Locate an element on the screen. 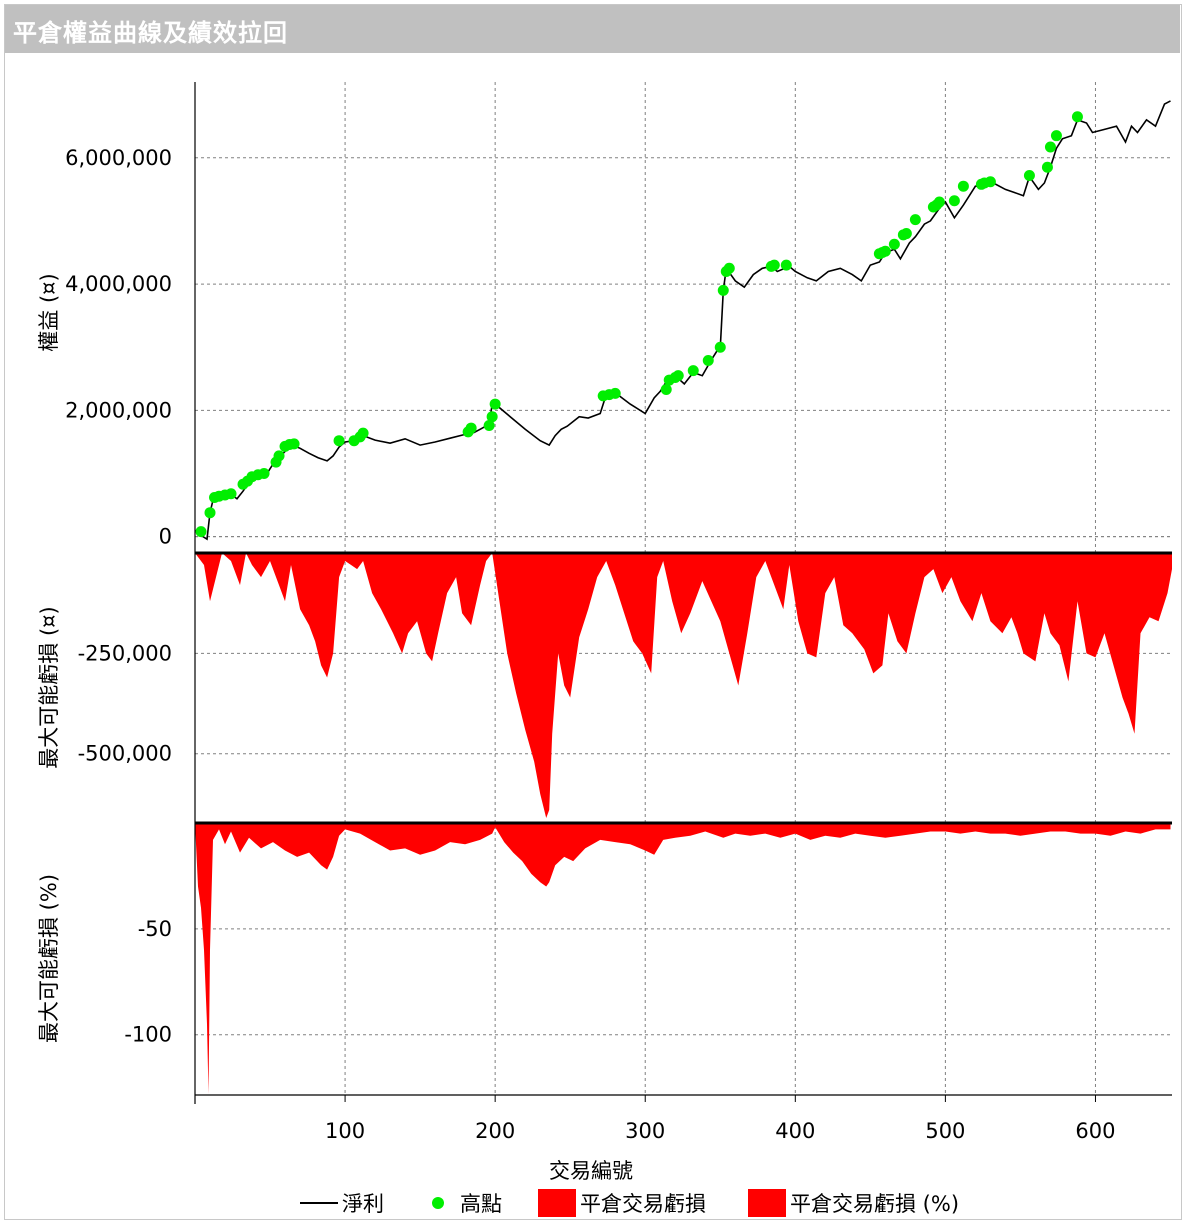 This screenshot has height=1220, width=1182. x-axis-label: 交易編號 is located at coordinates (591, 1171).